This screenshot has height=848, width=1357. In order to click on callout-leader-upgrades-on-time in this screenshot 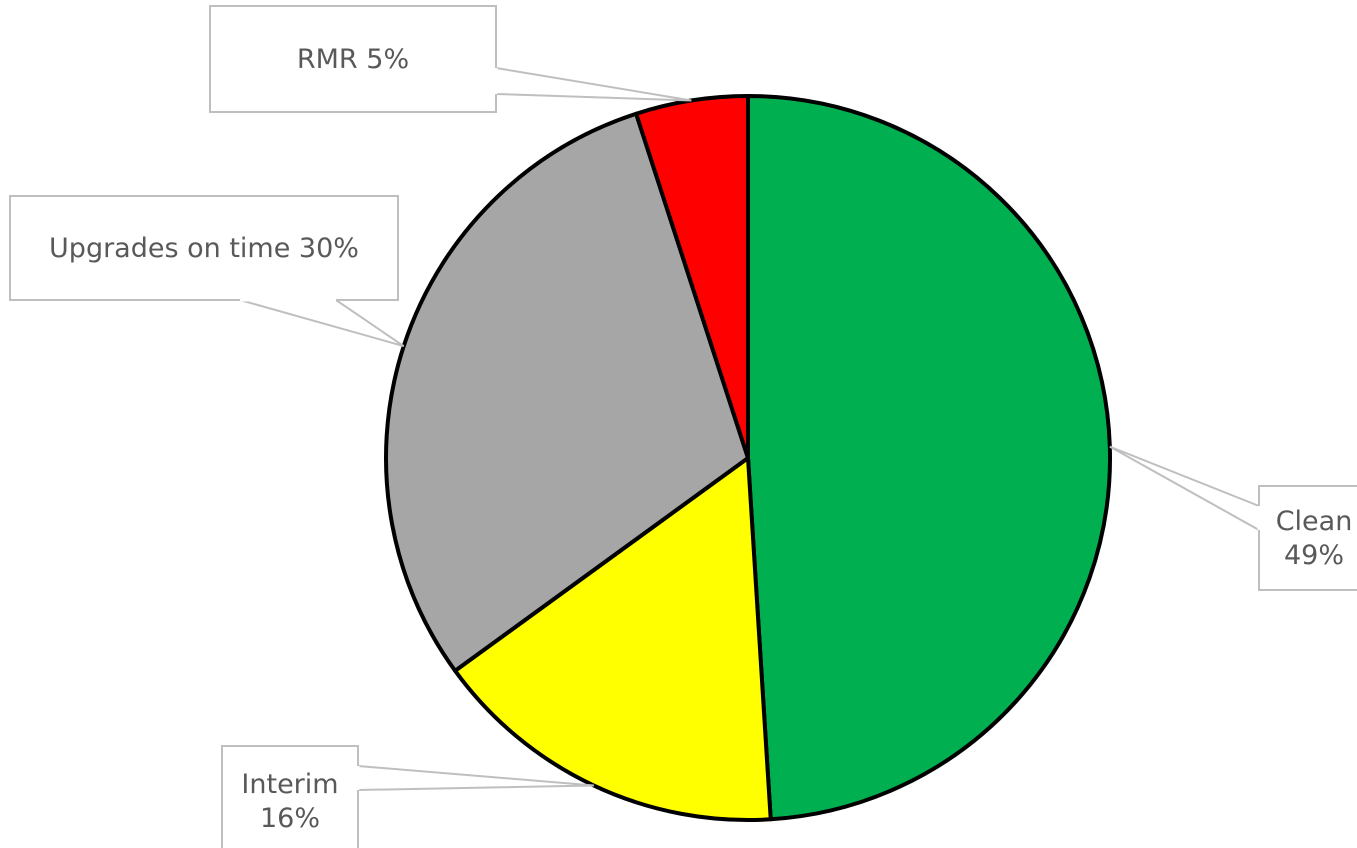, I will do `click(322, 323)`.